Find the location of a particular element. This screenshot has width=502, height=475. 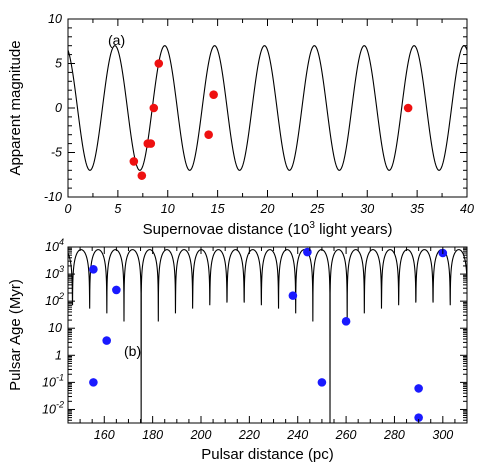

x-tick-label-b: 300 is located at coordinates (442, 435).